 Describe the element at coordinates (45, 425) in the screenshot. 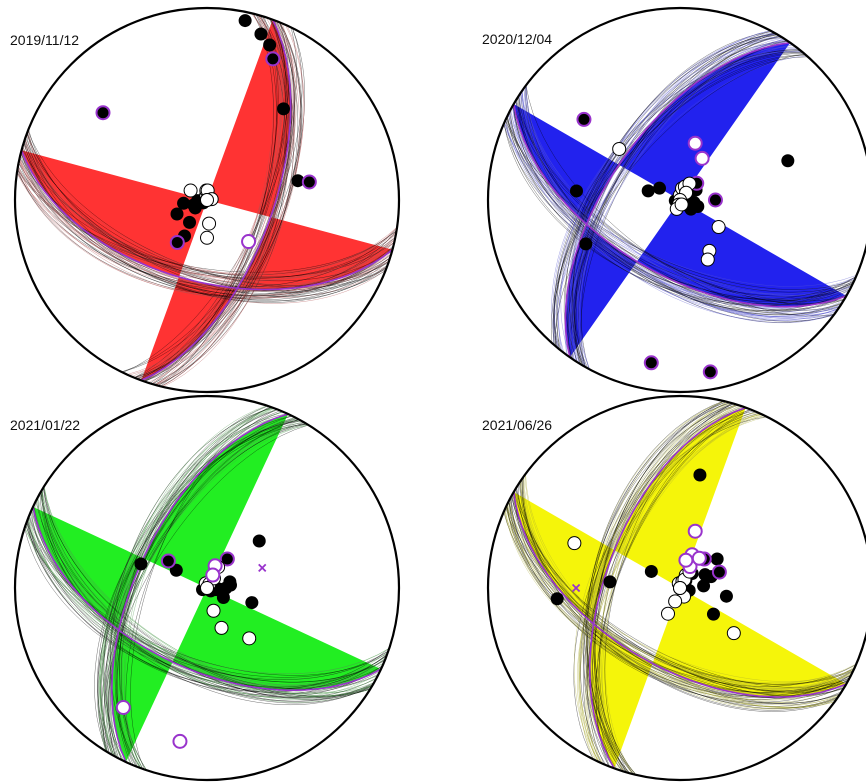

I see `panel-date-label: 2021/01/22` at that location.